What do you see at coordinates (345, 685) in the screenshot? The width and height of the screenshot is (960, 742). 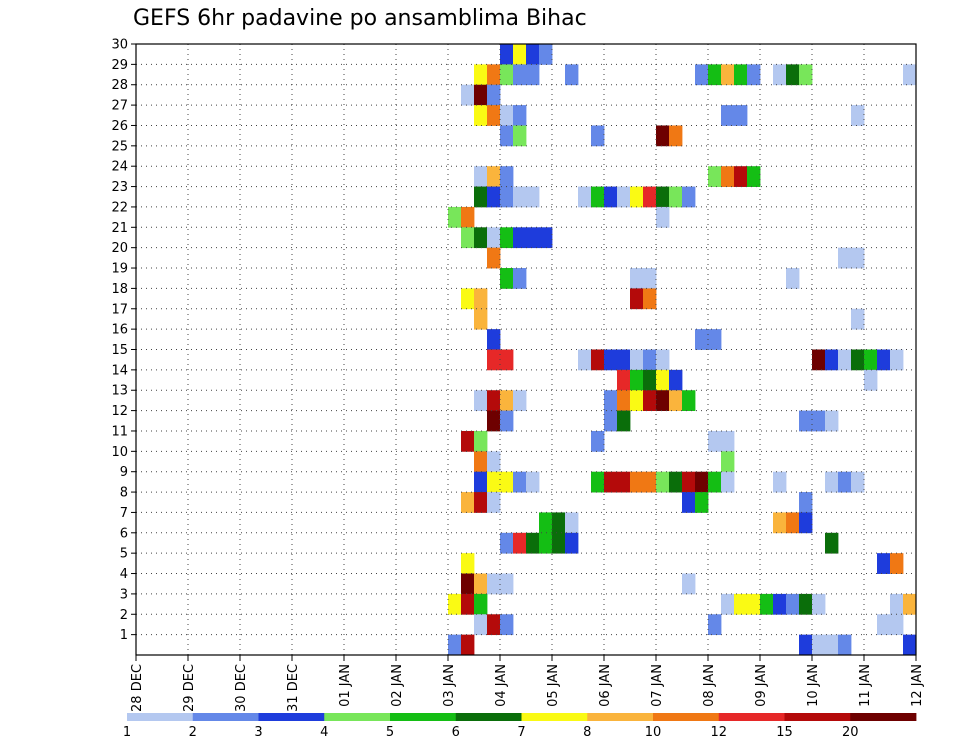 I see `x-tick-label: 01 JAN` at bounding box center [345, 685].